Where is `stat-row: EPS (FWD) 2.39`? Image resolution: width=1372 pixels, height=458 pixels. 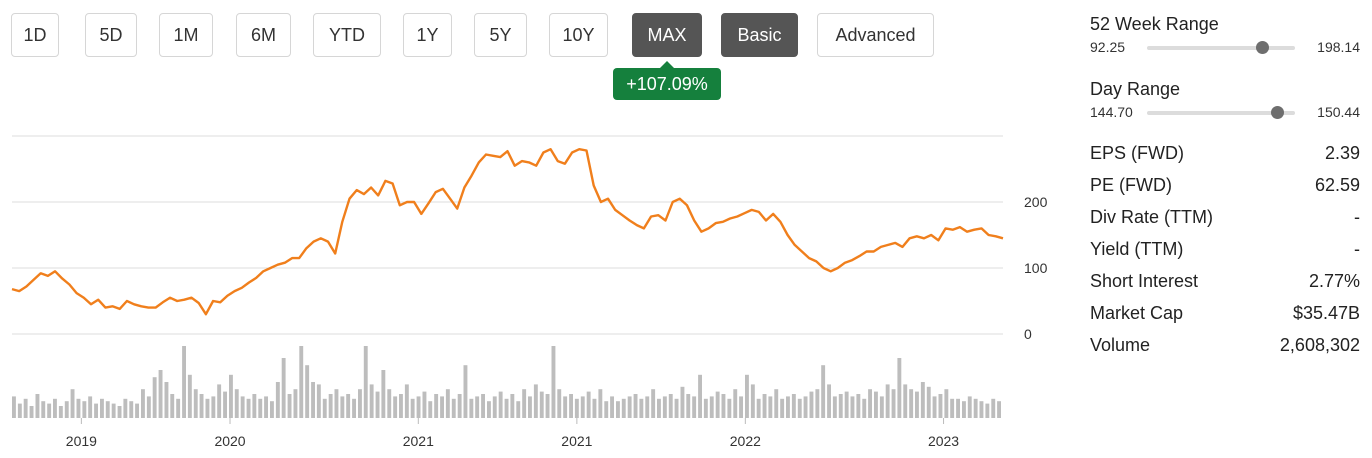
stat-row: EPS (FWD) 2.39 is located at coordinates (1225, 155).